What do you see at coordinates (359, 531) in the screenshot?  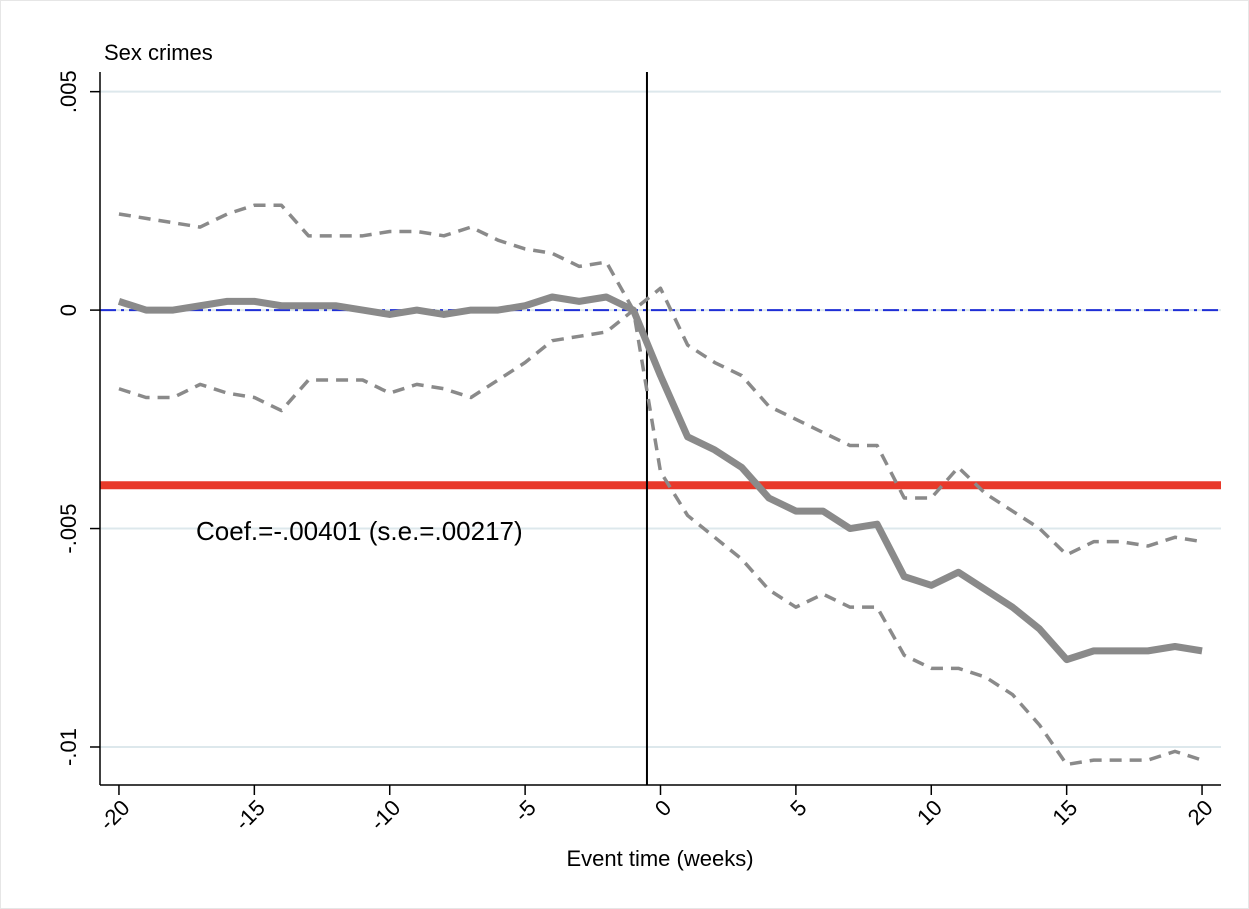 I see `annotation: Coef.=-.00401 (s.e.=.00217)` at bounding box center [359, 531].